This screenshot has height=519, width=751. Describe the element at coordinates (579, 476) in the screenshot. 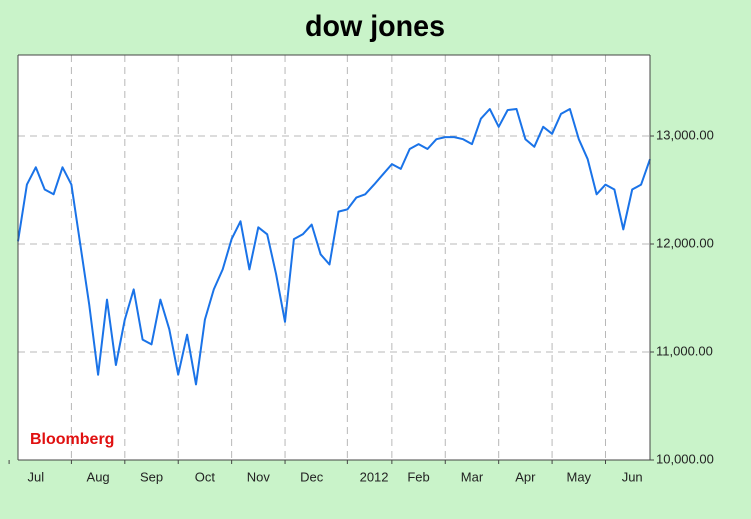

I see `x-tick-label: May` at that location.